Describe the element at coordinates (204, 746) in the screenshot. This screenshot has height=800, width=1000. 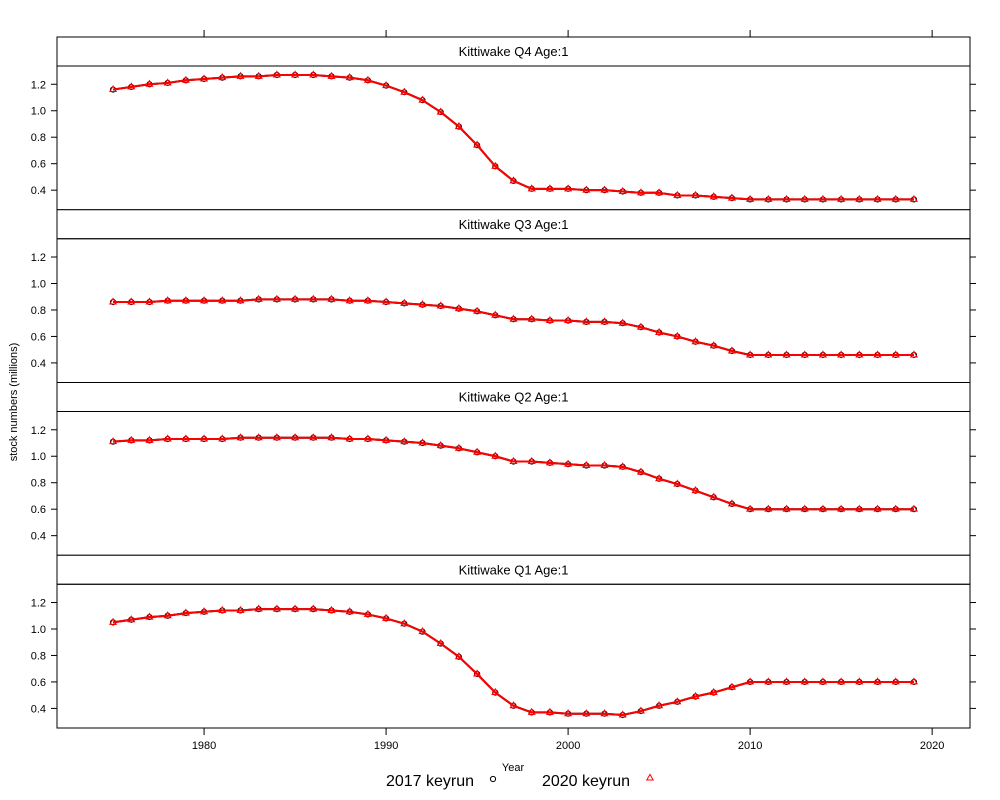
I see `x-tick-label: 1980` at that location.